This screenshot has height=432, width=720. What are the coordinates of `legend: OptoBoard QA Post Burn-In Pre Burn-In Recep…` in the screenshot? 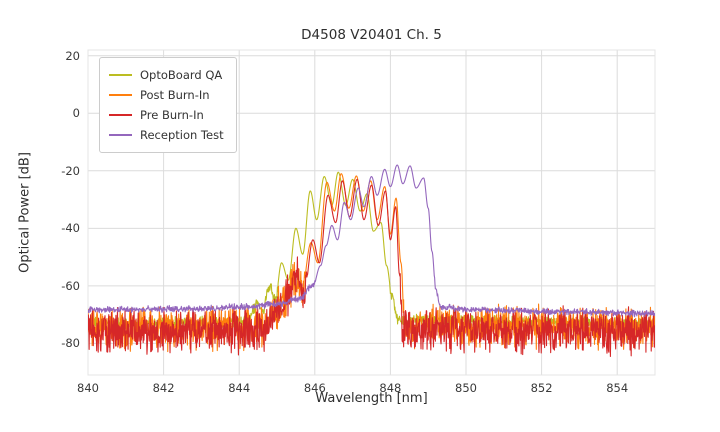 It's located at (168, 105).